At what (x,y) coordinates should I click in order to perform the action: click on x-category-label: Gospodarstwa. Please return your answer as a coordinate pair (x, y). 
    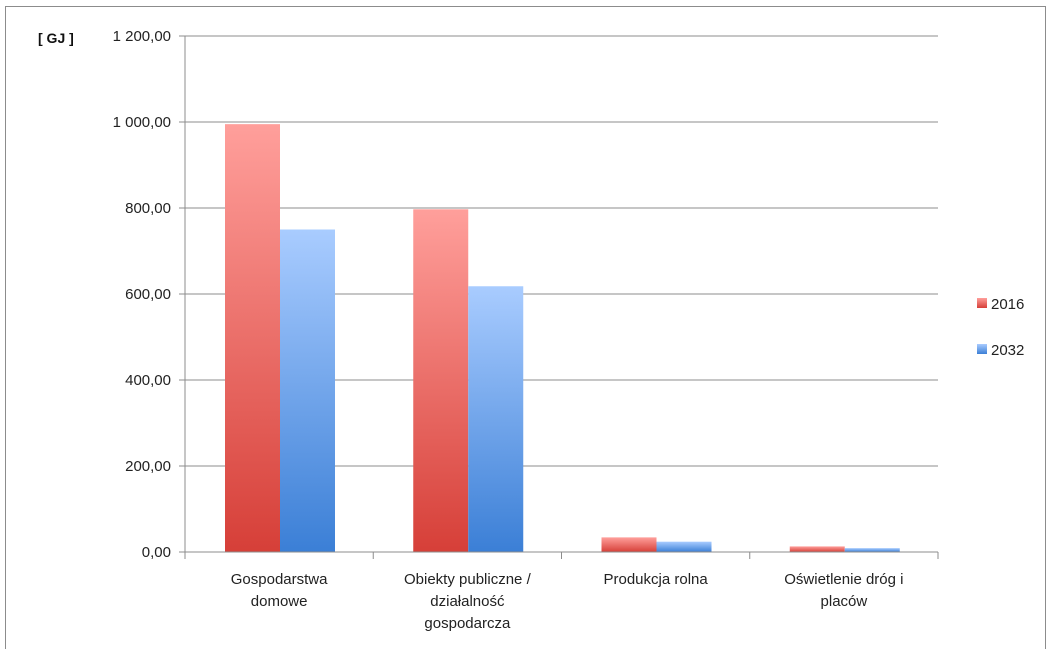
    Looking at the image, I should click on (279, 579).